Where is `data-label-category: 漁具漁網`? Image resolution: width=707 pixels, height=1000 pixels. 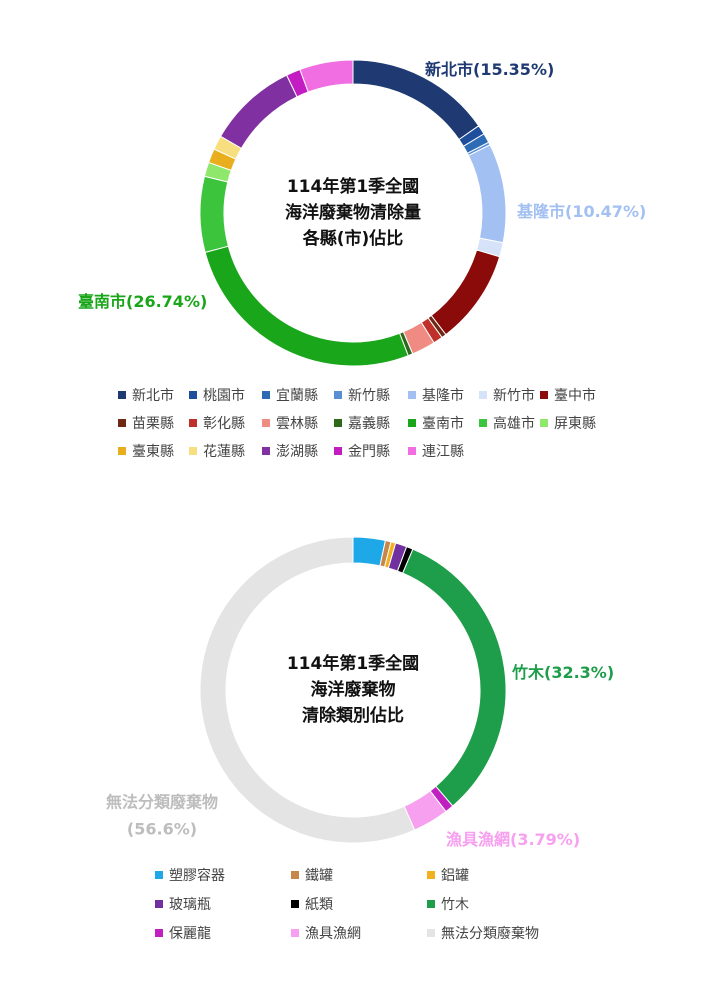 data-label-category: 漁具漁網 is located at coordinates (478, 839).